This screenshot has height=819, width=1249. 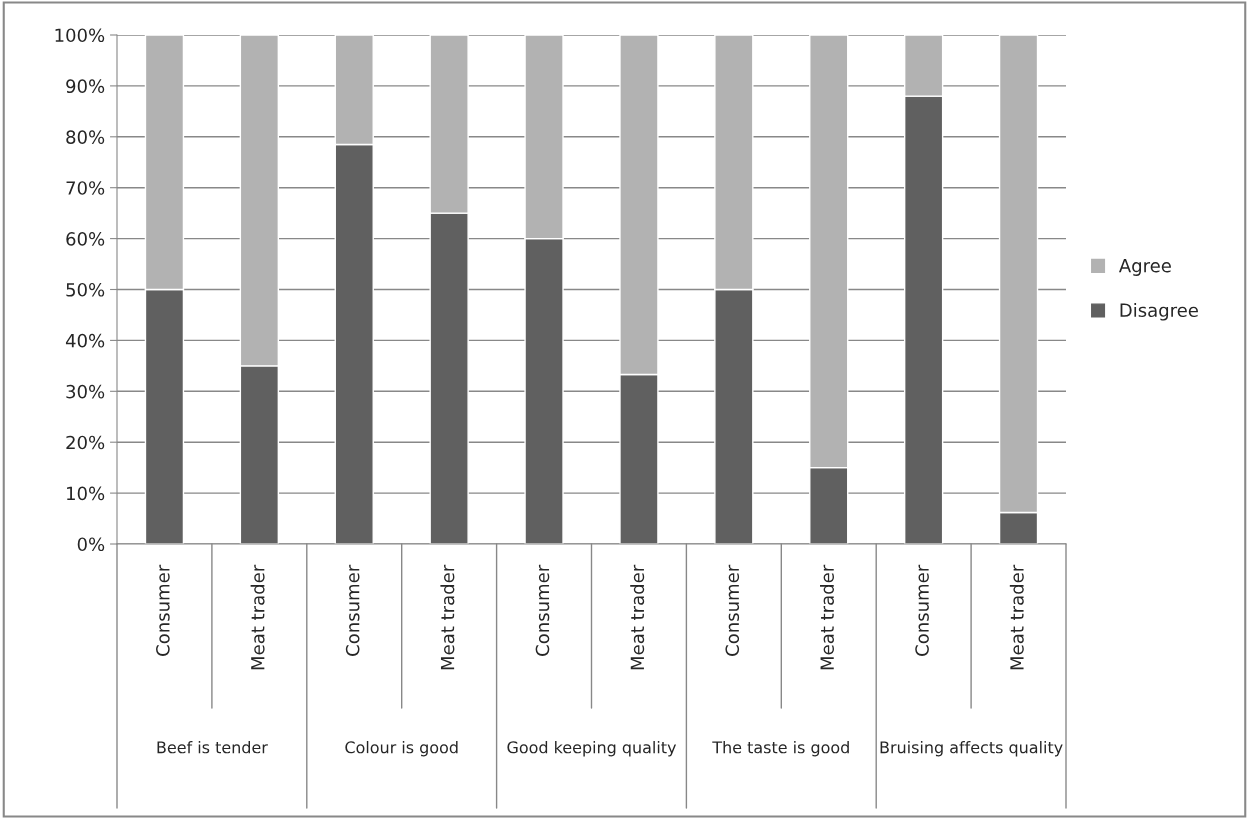 What do you see at coordinates (85, 289) in the screenshot?
I see `y-tick-label: 50%` at bounding box center [85, 289].